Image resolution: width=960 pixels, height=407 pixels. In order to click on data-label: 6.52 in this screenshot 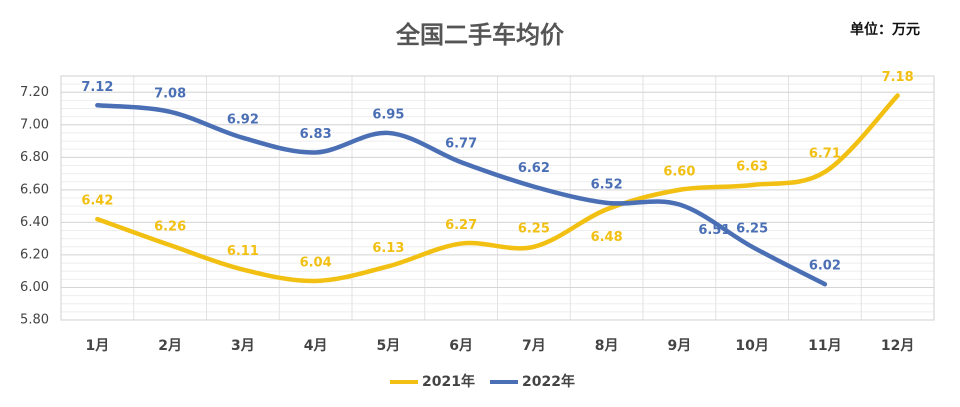, I will do `click(607, 184)`.